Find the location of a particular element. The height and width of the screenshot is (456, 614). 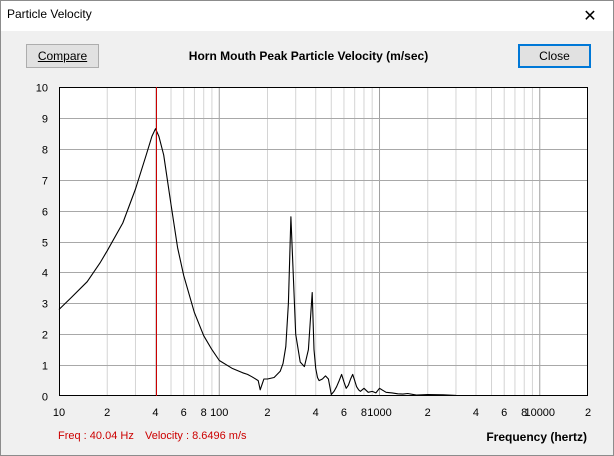

x-tick-label: 1000 is located at coordinates (379, 413).